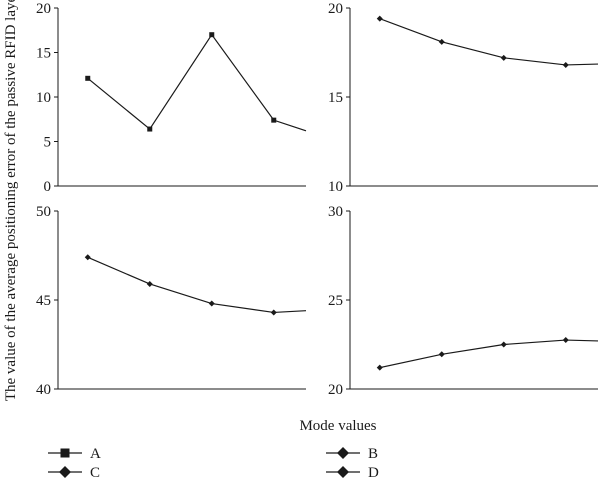 The image size is (600, 483). I want to click on series-line-B, so click(489, 42).